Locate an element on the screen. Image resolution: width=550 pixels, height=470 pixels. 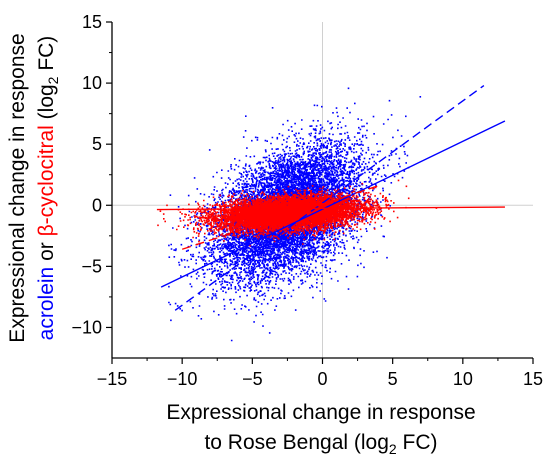
x-axis-title-line1: Expressional change in response is located at coordinates (320, 412).